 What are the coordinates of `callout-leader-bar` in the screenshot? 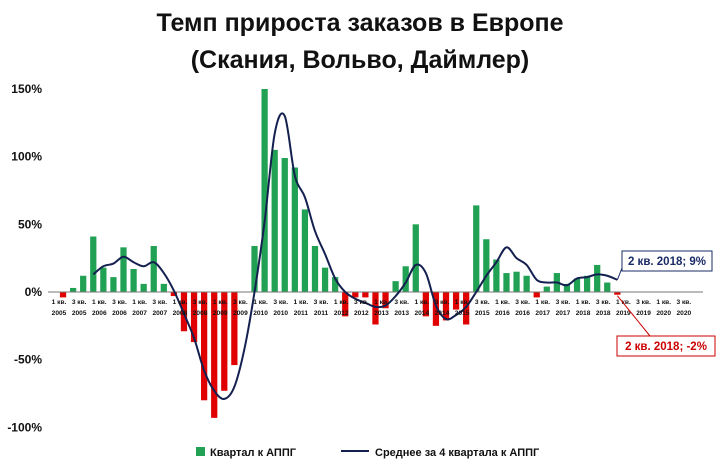 It's located at (633, 316).